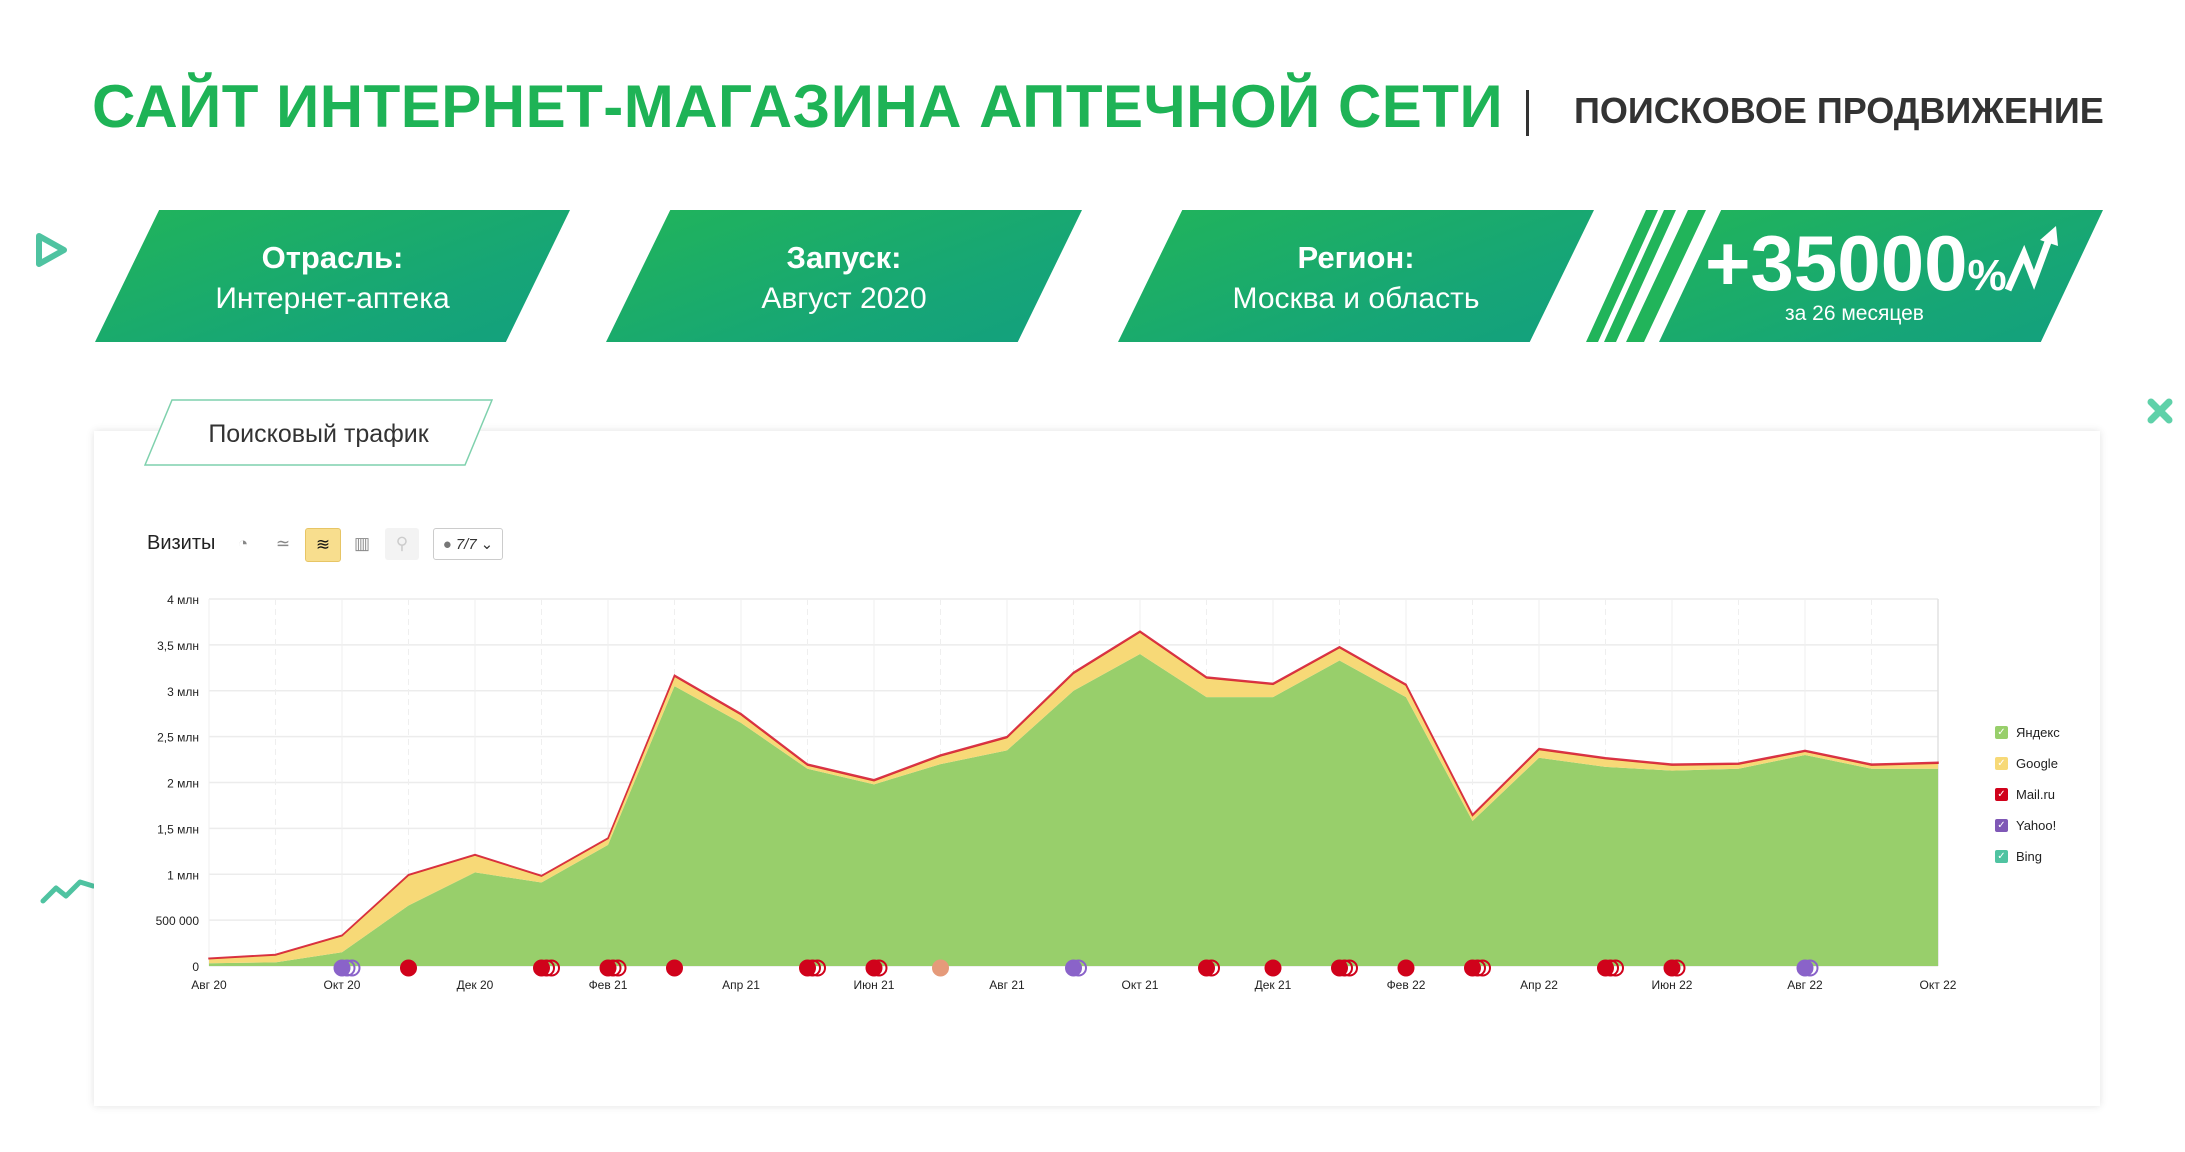 The height and width of the screenshot is (1152, 2185). What do you see at coordinates (178, 738) in the screenshot?
I see `y-tick-label: 2,5 млн` at bounding box center [178, 738].